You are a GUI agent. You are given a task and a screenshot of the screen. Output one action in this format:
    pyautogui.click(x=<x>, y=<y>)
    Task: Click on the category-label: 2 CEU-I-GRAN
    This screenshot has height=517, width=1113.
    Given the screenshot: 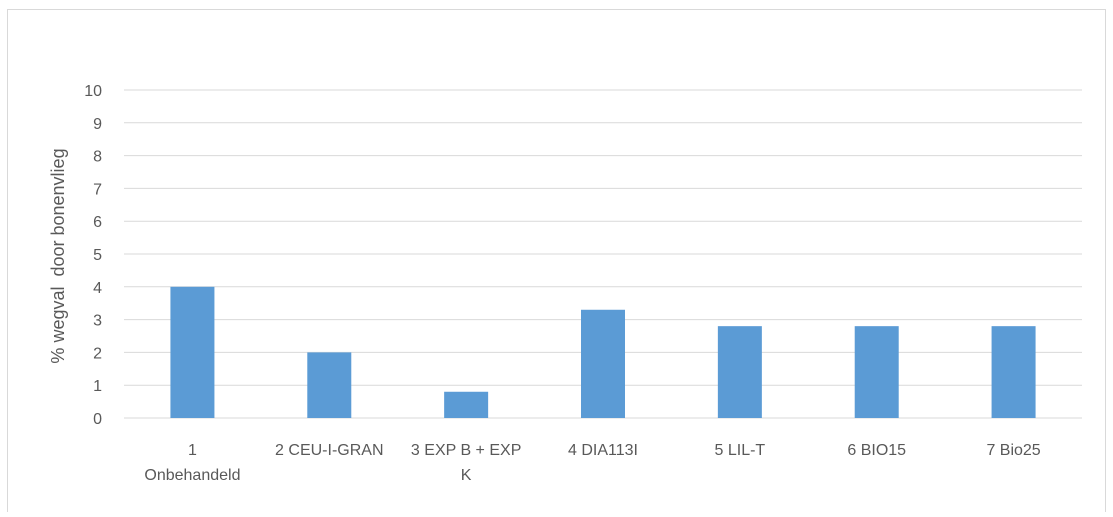 What is the action you would take?
    pyautogui.click(x=329, y=450)
    